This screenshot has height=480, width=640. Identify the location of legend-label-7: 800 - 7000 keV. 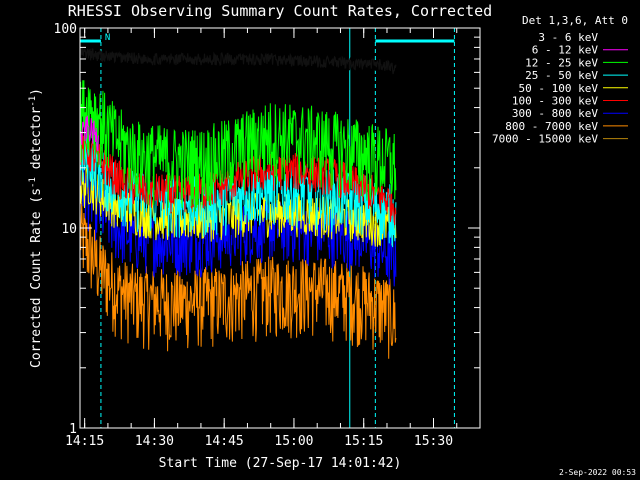
(551, 126).